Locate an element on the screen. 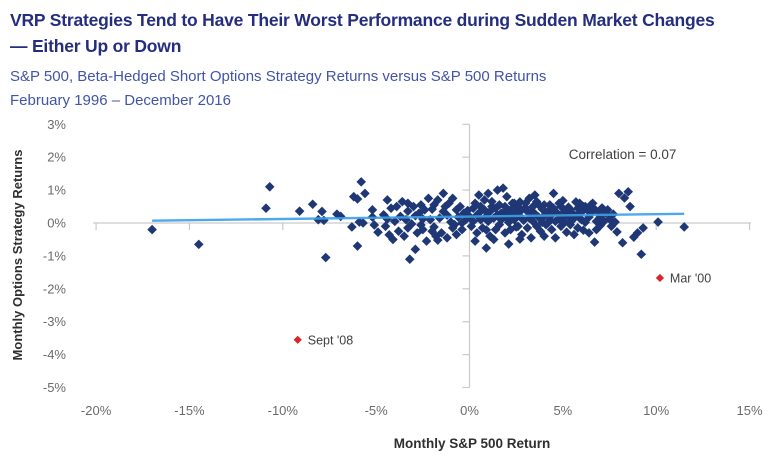 Image resolution: width=768 pixels, height=467 pixels. x-tick-label: -5% is located at coordinates (377, 410).